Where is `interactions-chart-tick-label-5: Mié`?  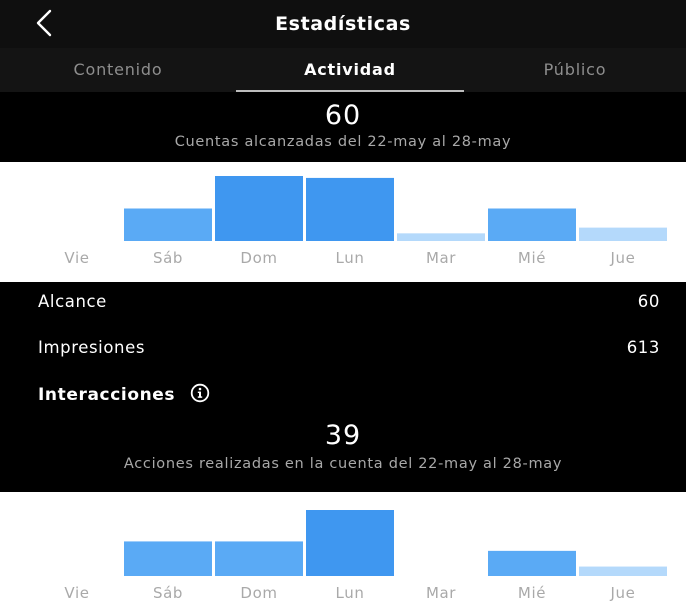
interactions-chart-tick-label-5: Mié is located at coordinates (532, 593).